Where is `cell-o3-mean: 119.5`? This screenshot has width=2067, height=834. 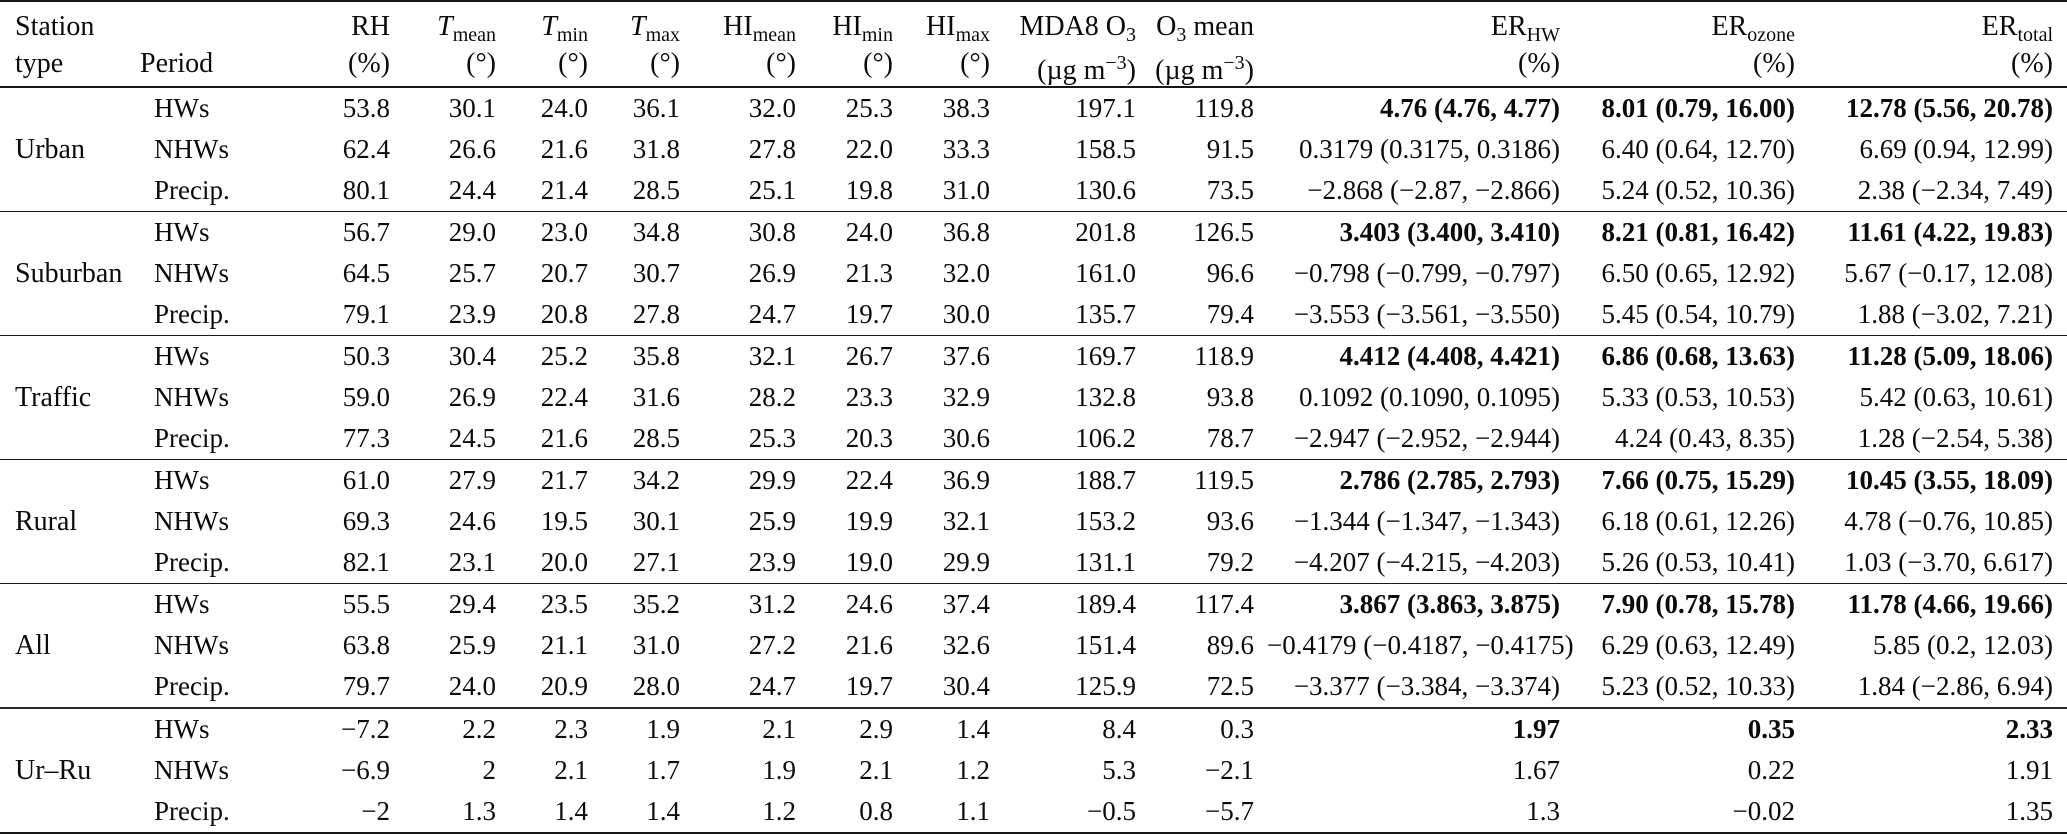 cell-o3-mean: 119.5 is located at coordinates (1224, 480).